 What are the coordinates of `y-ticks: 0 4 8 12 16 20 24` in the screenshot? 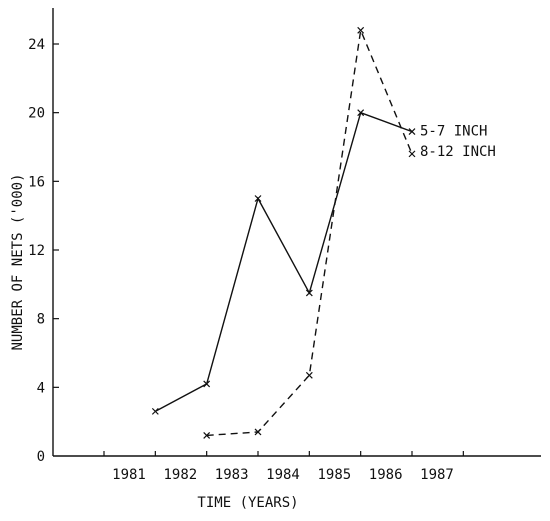 It's located at (43, 251).